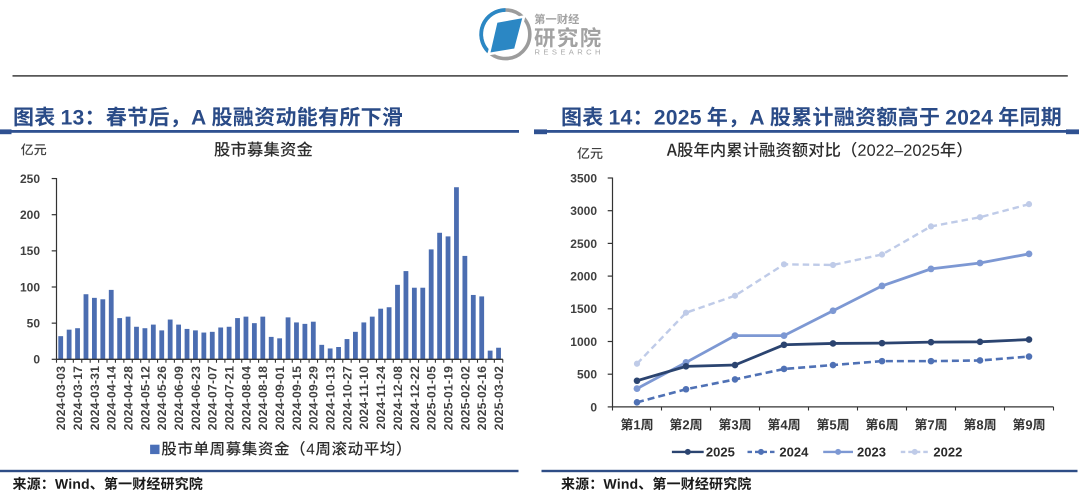  What do you see at coordinates (583, 277) in the screenshot?
I see `svg-text: 2000` at bounding box center [583, 277].